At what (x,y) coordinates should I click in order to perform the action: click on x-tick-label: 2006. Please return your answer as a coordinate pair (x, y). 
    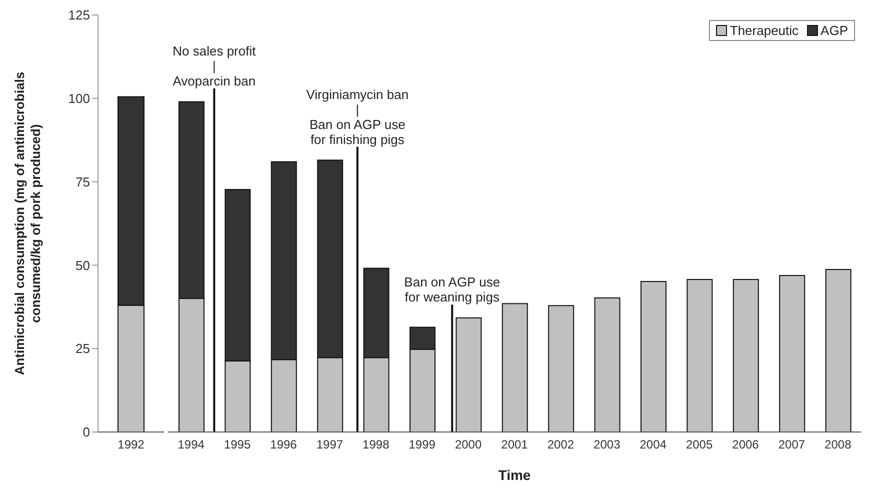
    Looking at the image, I should click on (746, 445).